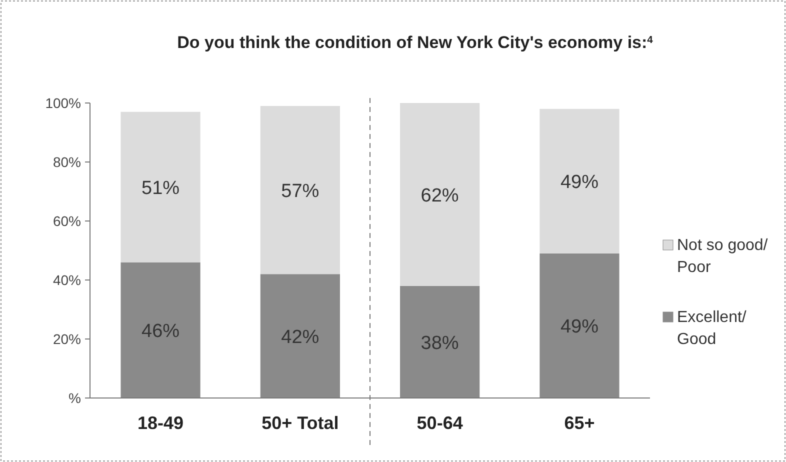  Describe the element at coordinates (415, 42) in the screenshot. I see `chart-title: Do you think the condition of New York City's economy is:$^{4}$` at that location.